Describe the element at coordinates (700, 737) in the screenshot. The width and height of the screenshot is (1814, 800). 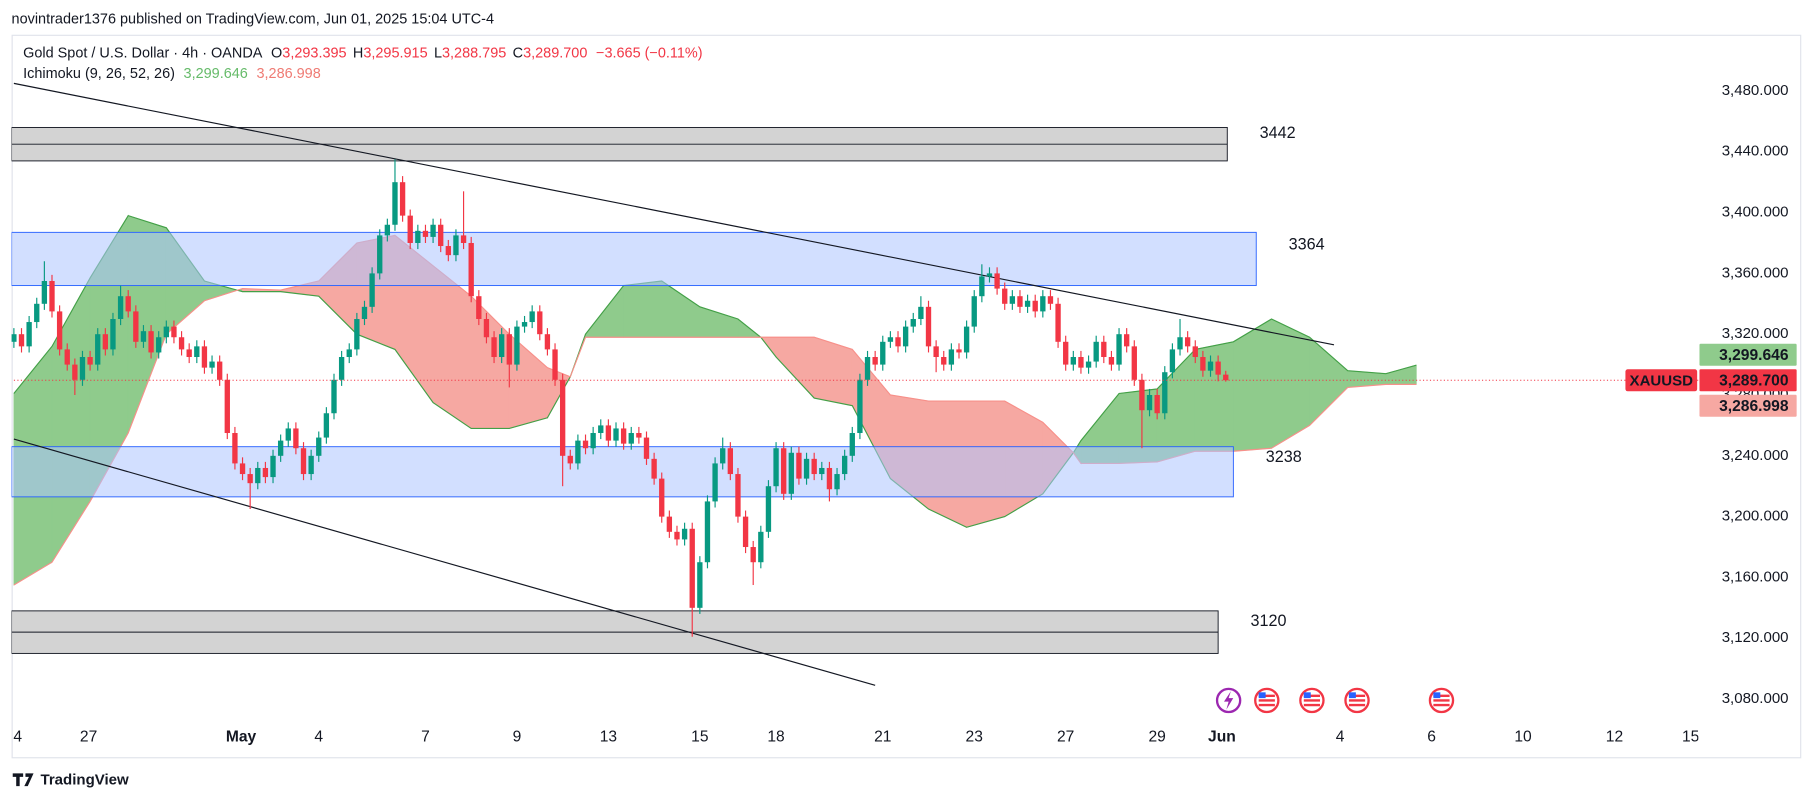
I see `x-tick-label: 15` at that location.